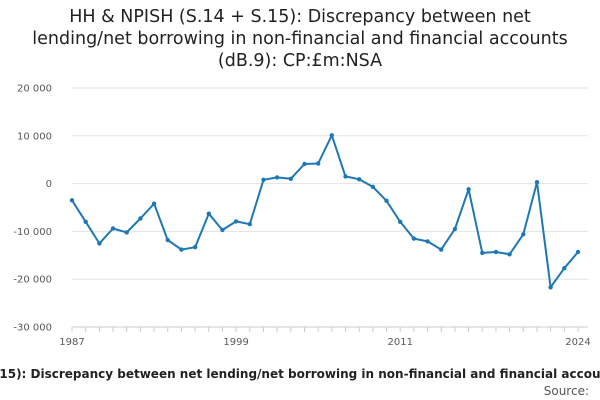 This screenshot has height=400, width=600. I want to click on x-axis: 1987 1999 2011 2024, so click(325, 337).